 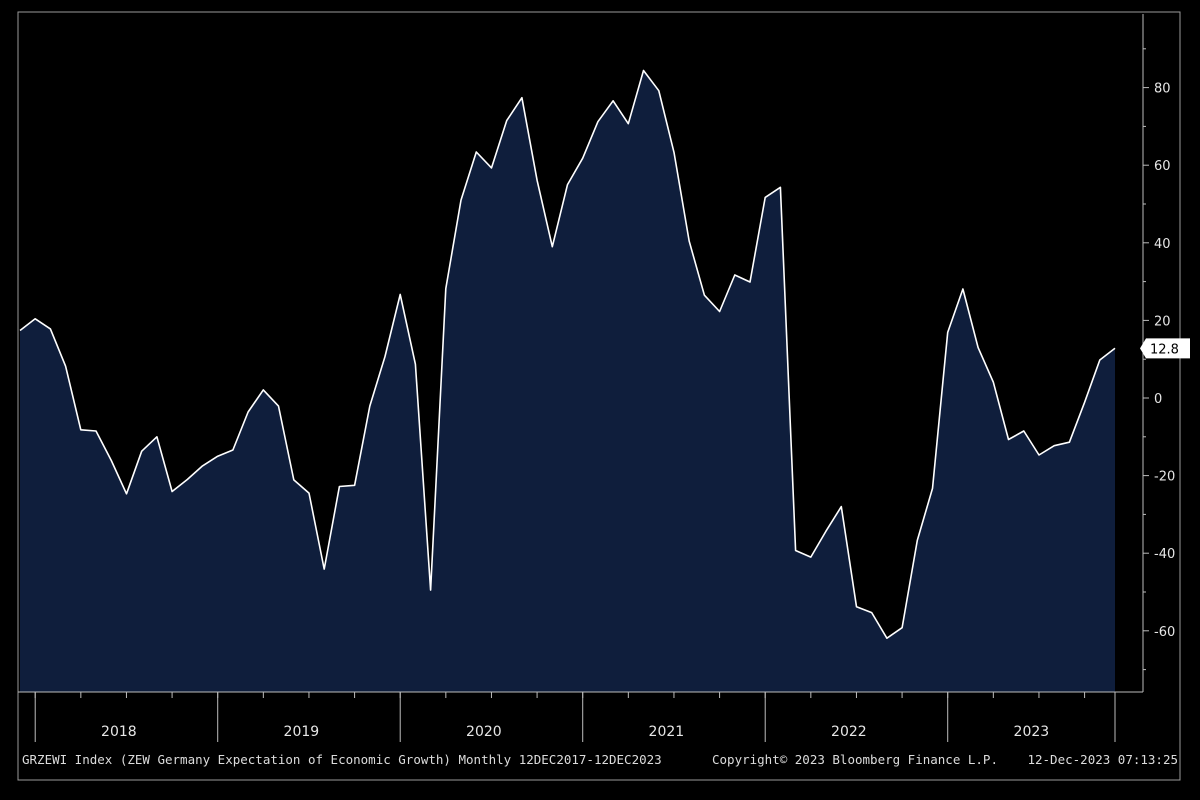 What do you see at coordinates (1162, 244) in the screenshot?
I see `y-tick-label: 40` at bounding box center [1162, 244].